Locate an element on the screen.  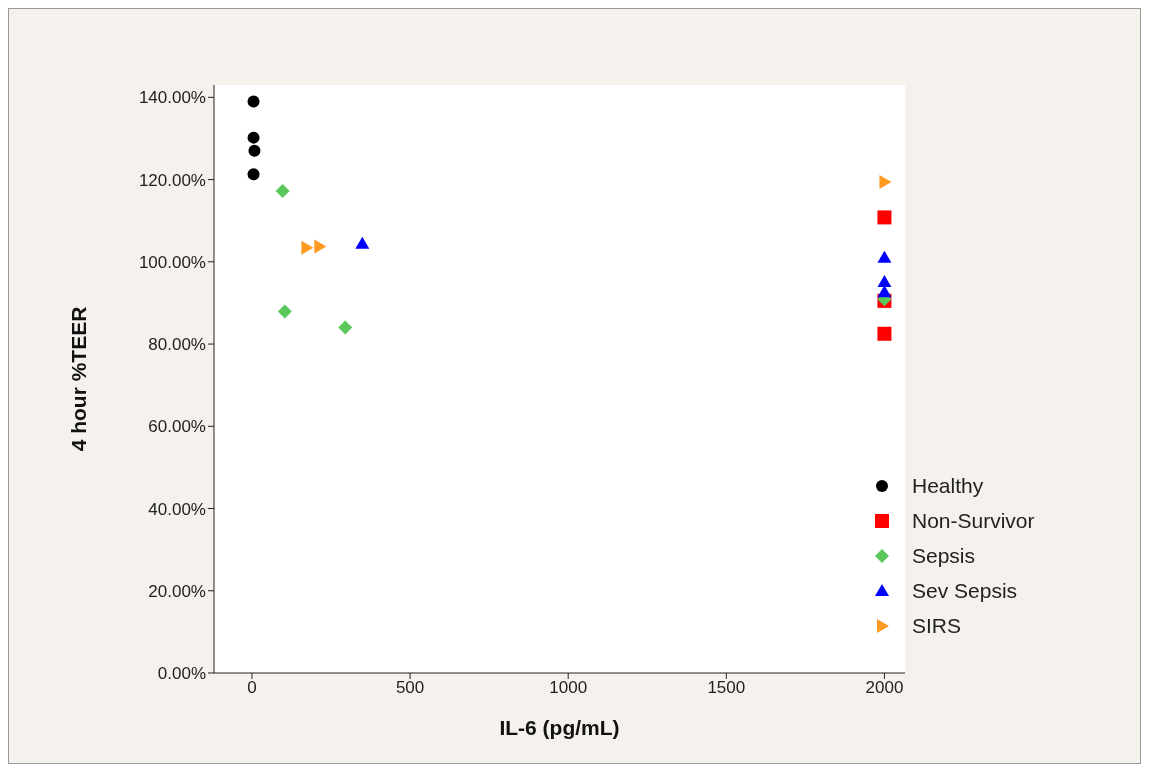
y-tick-label: 140.00% is located at coordinates (172, 98).